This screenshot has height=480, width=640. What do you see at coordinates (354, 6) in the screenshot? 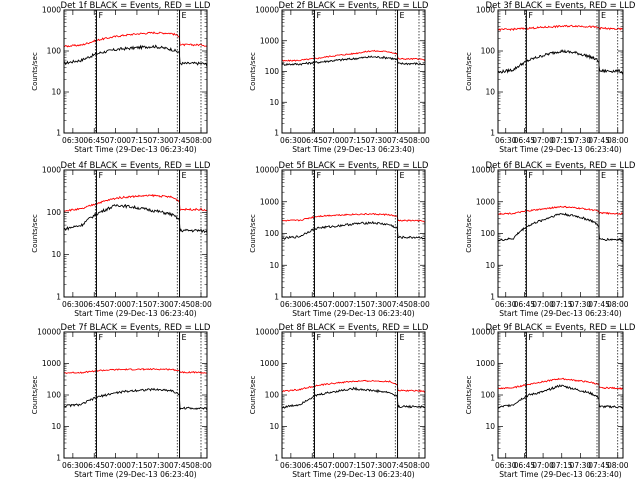
I see `panel-title: Det 2f BLACK = Events, RED = LLD` at bounding box center [354, 6].